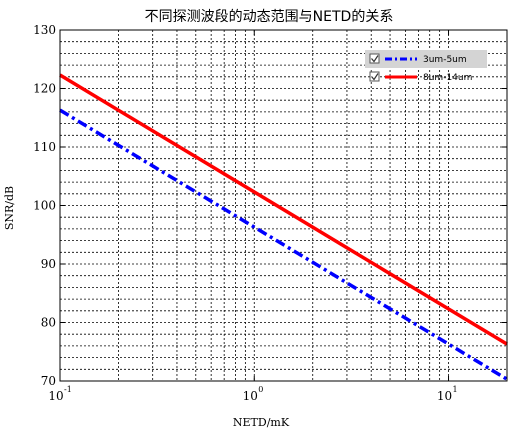  Describe the element at coordinates (48, 323) in the screenshot. I see `y-tick-label: 80` at that location.